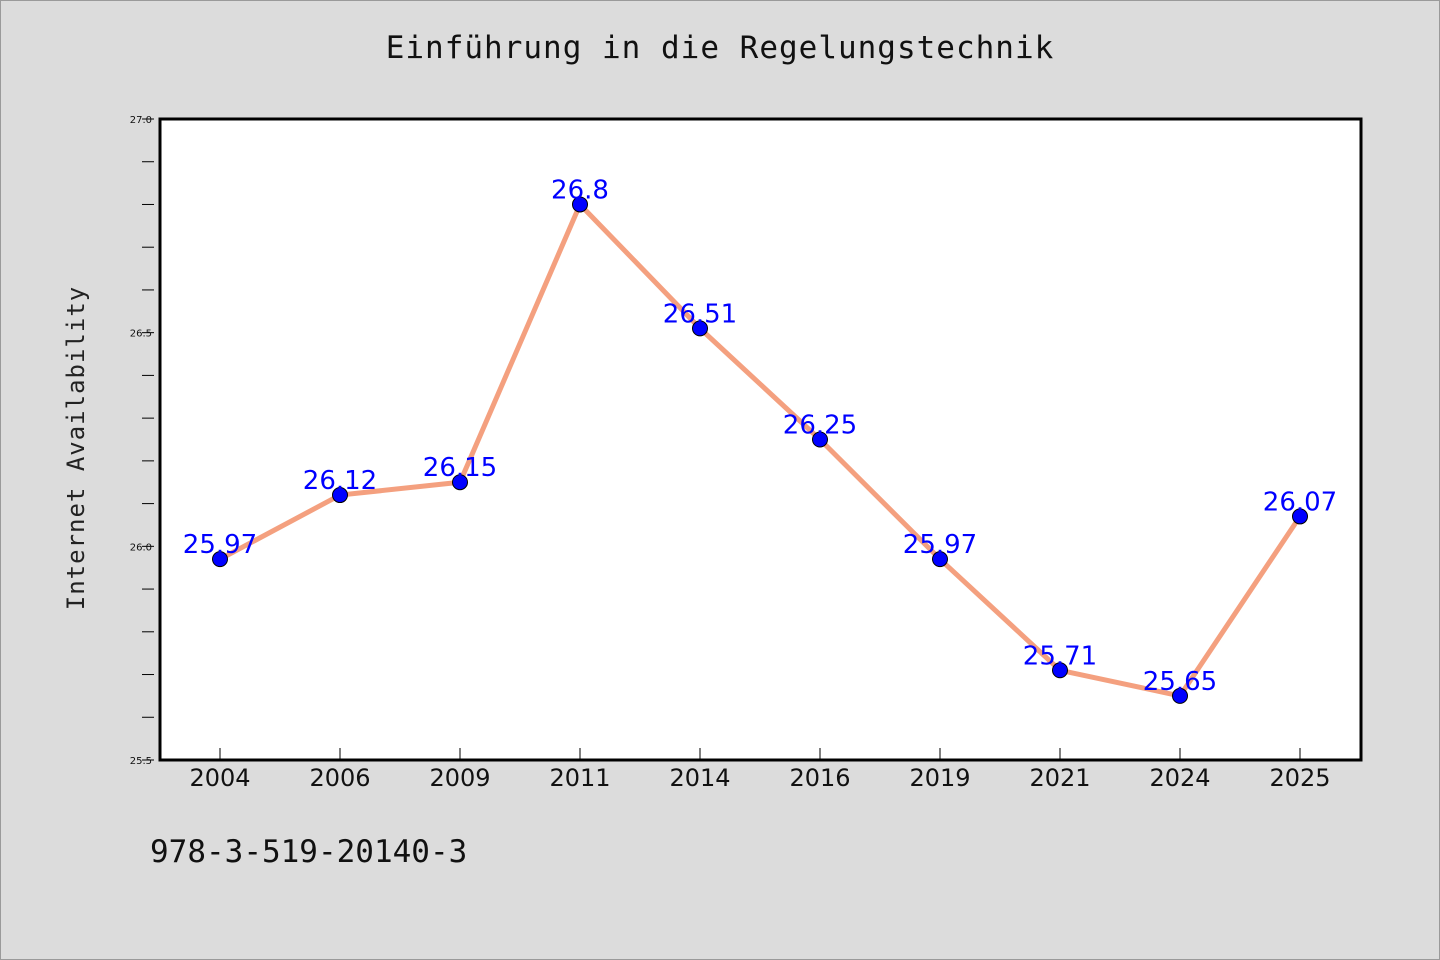 This screenshot has width=1440, height=960. I want to click on y-axis: 25.5 26.0 26.5 27.0, so click(142, 441).